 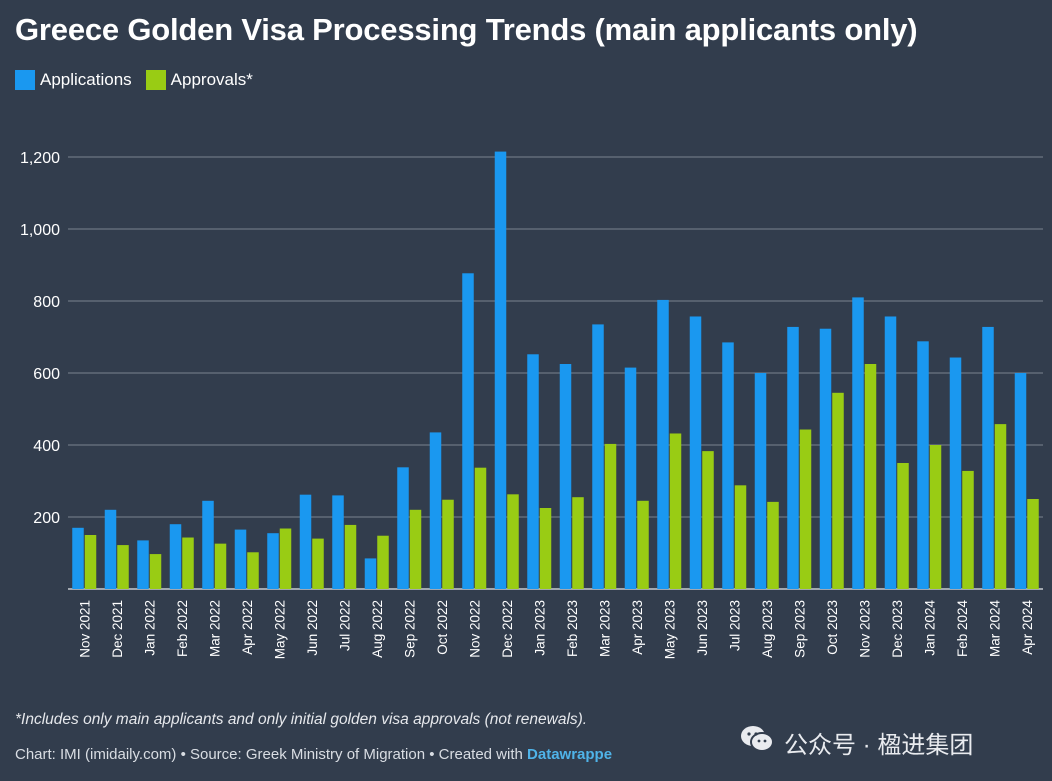 What do you see at coordinates (46, 446) in the screenshot?
I see `y-tick-label: 400` at bounding box center [46, 446].